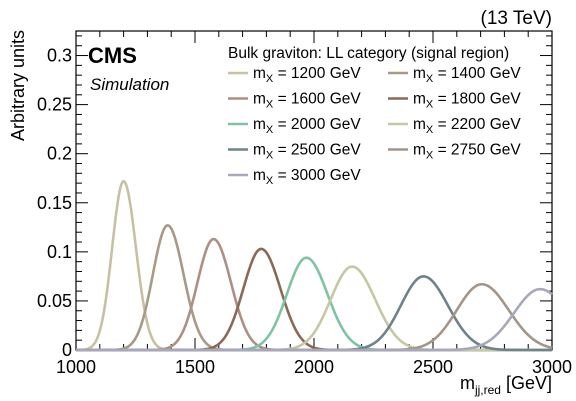  What do you see at coordinates (54, 105) in the screenshot?
I see `y-tick-label: 0.25` at bounding box center [54, 105].